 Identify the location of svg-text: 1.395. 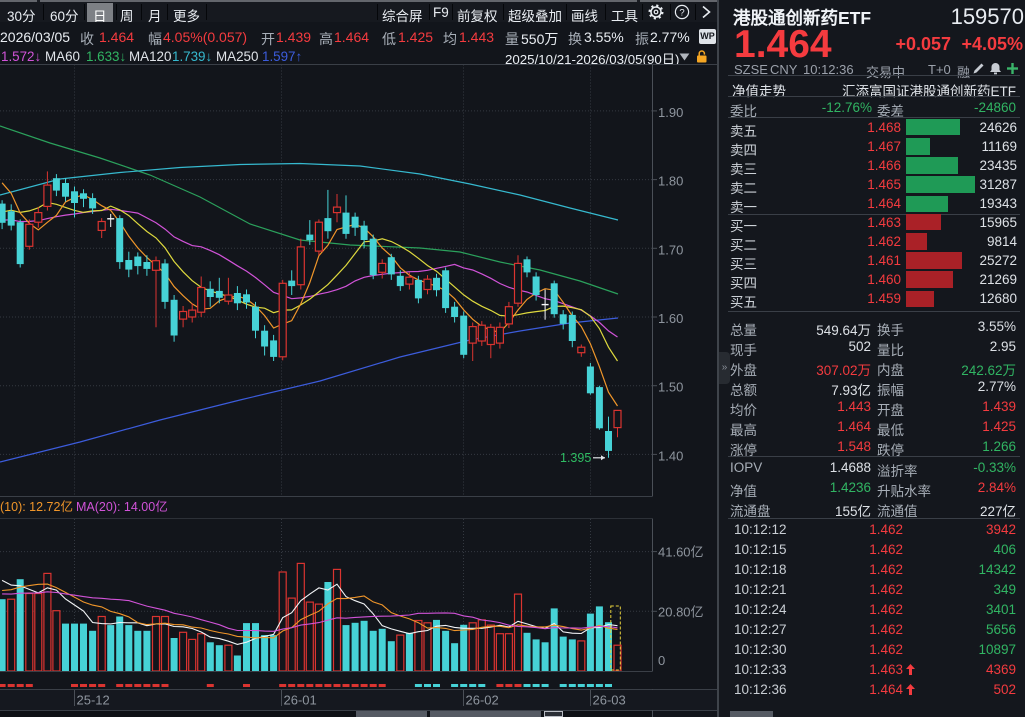
(575, 458).